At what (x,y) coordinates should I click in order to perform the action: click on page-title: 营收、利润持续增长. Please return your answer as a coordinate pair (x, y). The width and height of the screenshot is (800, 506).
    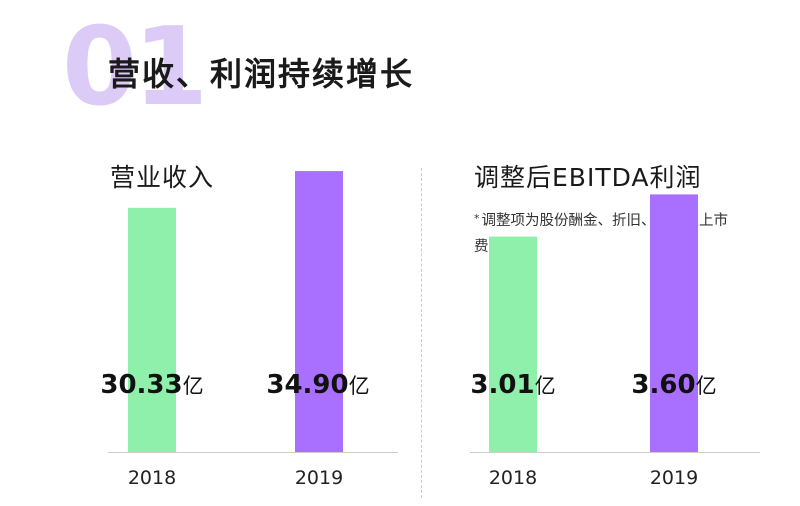
    Looking at the image, I should click on (261, 74).